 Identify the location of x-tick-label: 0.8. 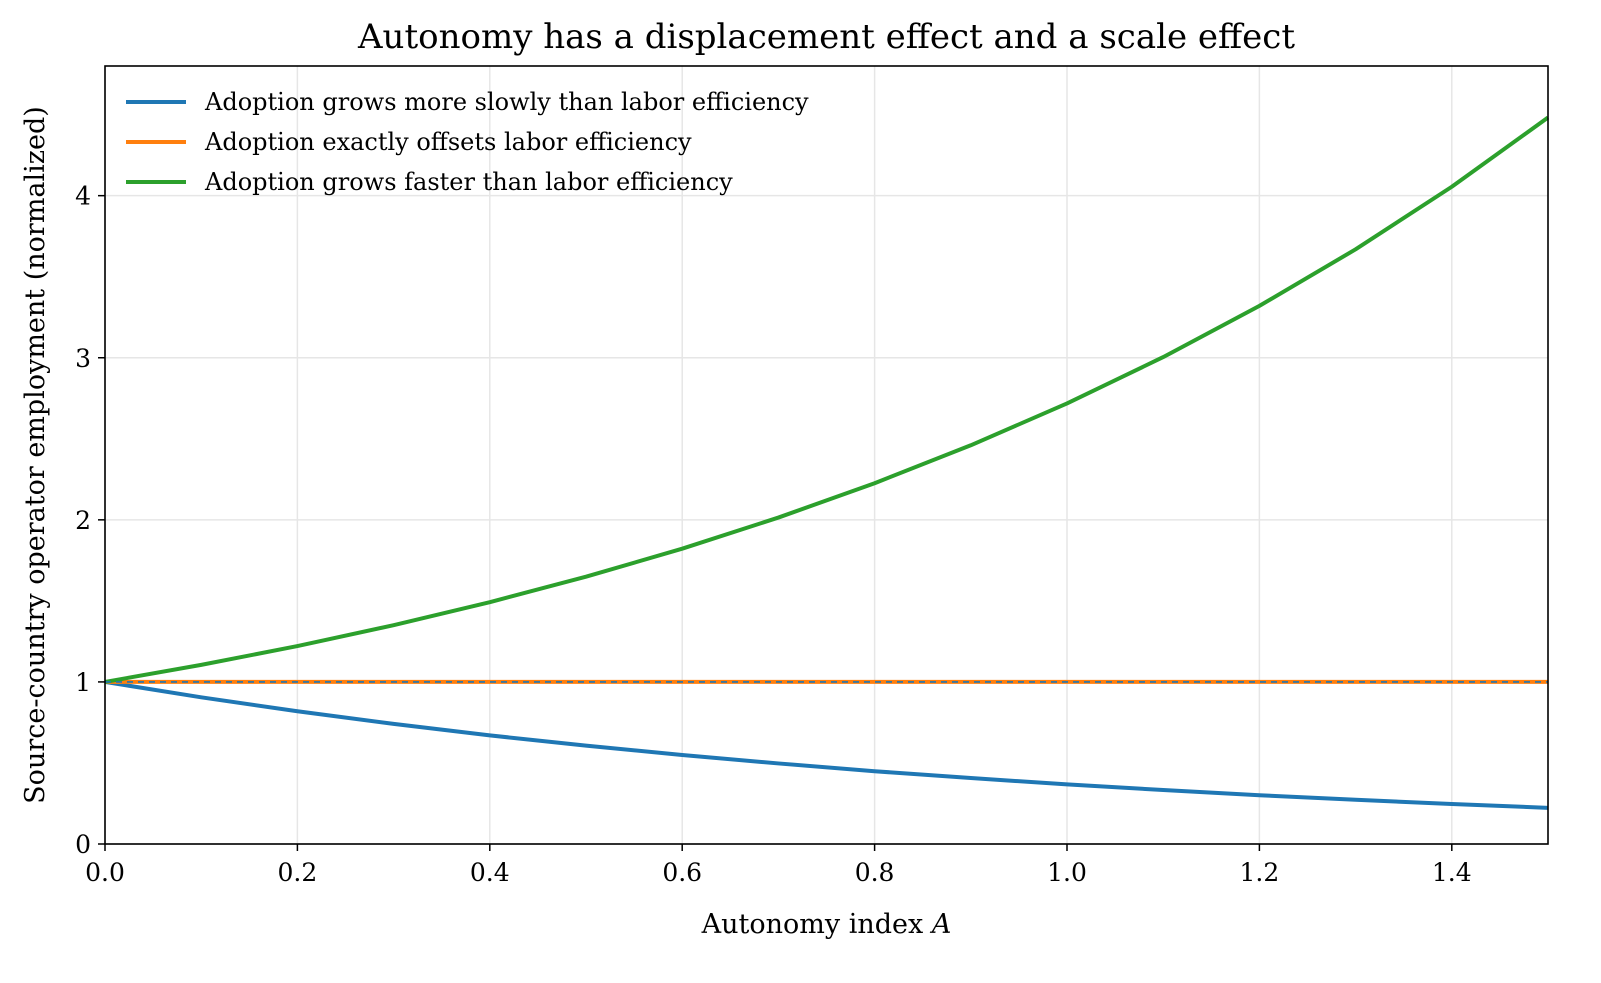
(875, 872).